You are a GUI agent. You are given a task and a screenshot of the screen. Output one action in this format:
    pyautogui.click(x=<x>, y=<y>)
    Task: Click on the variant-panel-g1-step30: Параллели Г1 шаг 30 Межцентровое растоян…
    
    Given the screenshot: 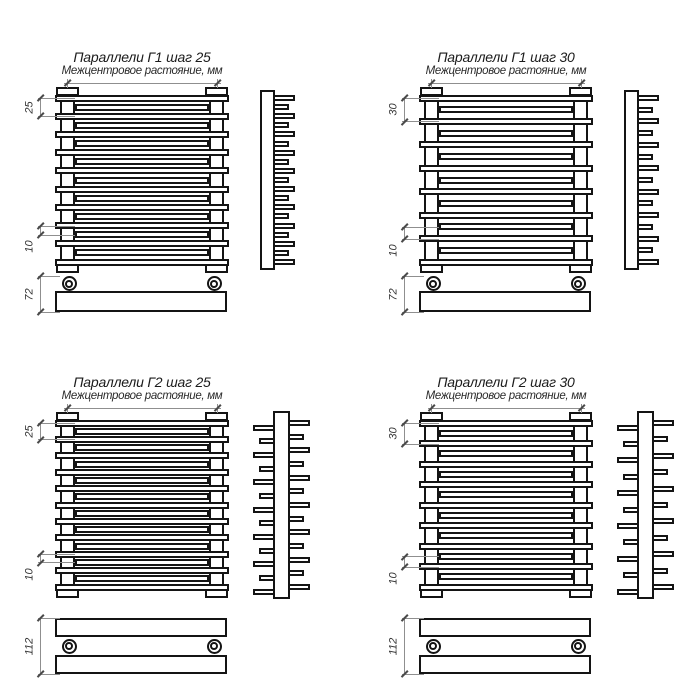 What is the action you would take?
    pyautogui.click(x=523, y=182)
    